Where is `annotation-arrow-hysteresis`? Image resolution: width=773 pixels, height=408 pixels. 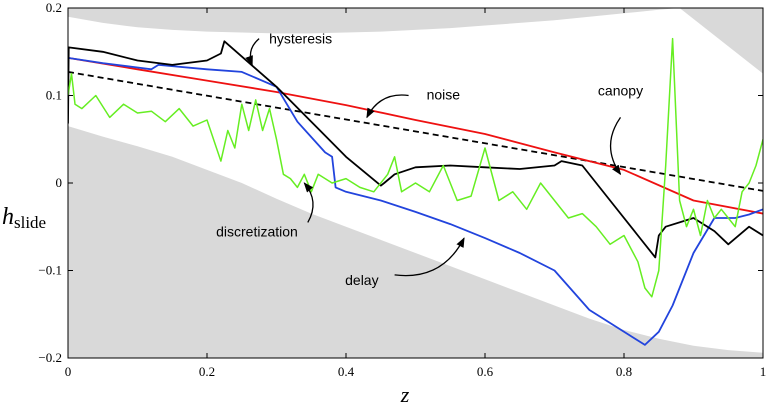 annotation-arrow-hysteresis is located at coordinates (252, 52).